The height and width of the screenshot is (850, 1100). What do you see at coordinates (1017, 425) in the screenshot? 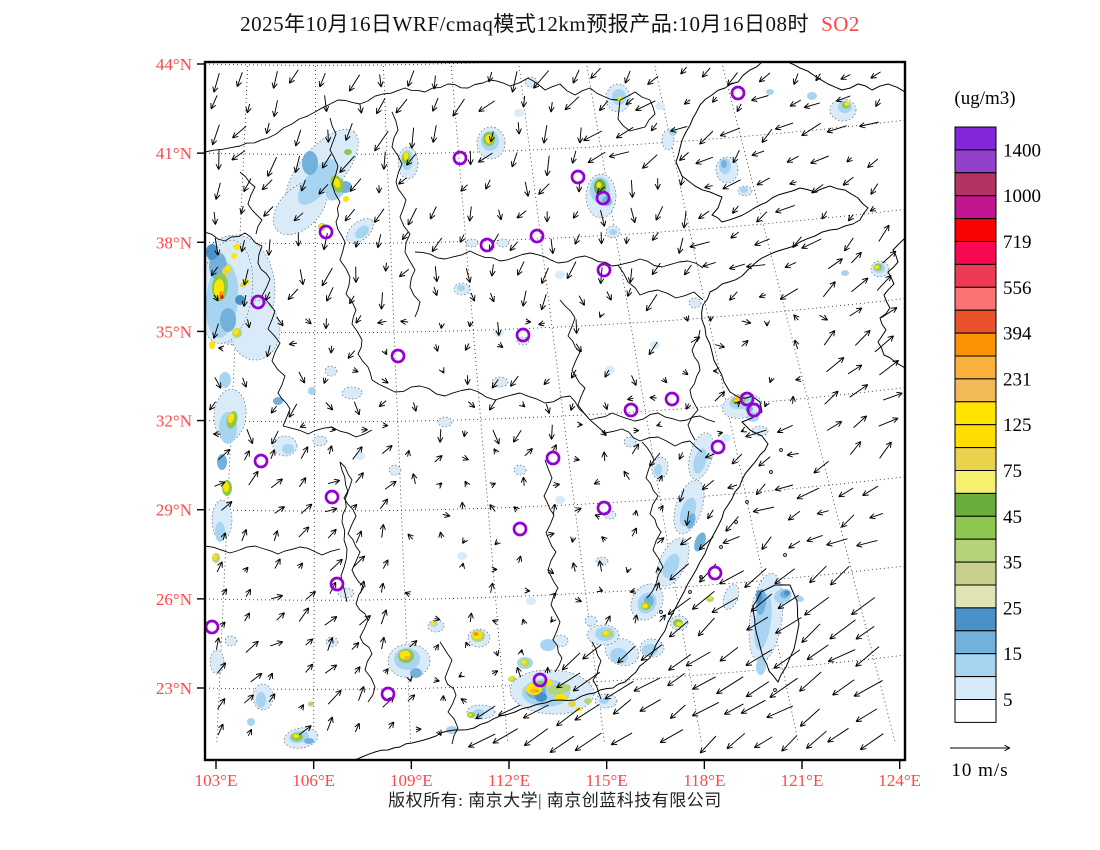
I see `colorbar-value: 125` at bounding box center [1017, 425].